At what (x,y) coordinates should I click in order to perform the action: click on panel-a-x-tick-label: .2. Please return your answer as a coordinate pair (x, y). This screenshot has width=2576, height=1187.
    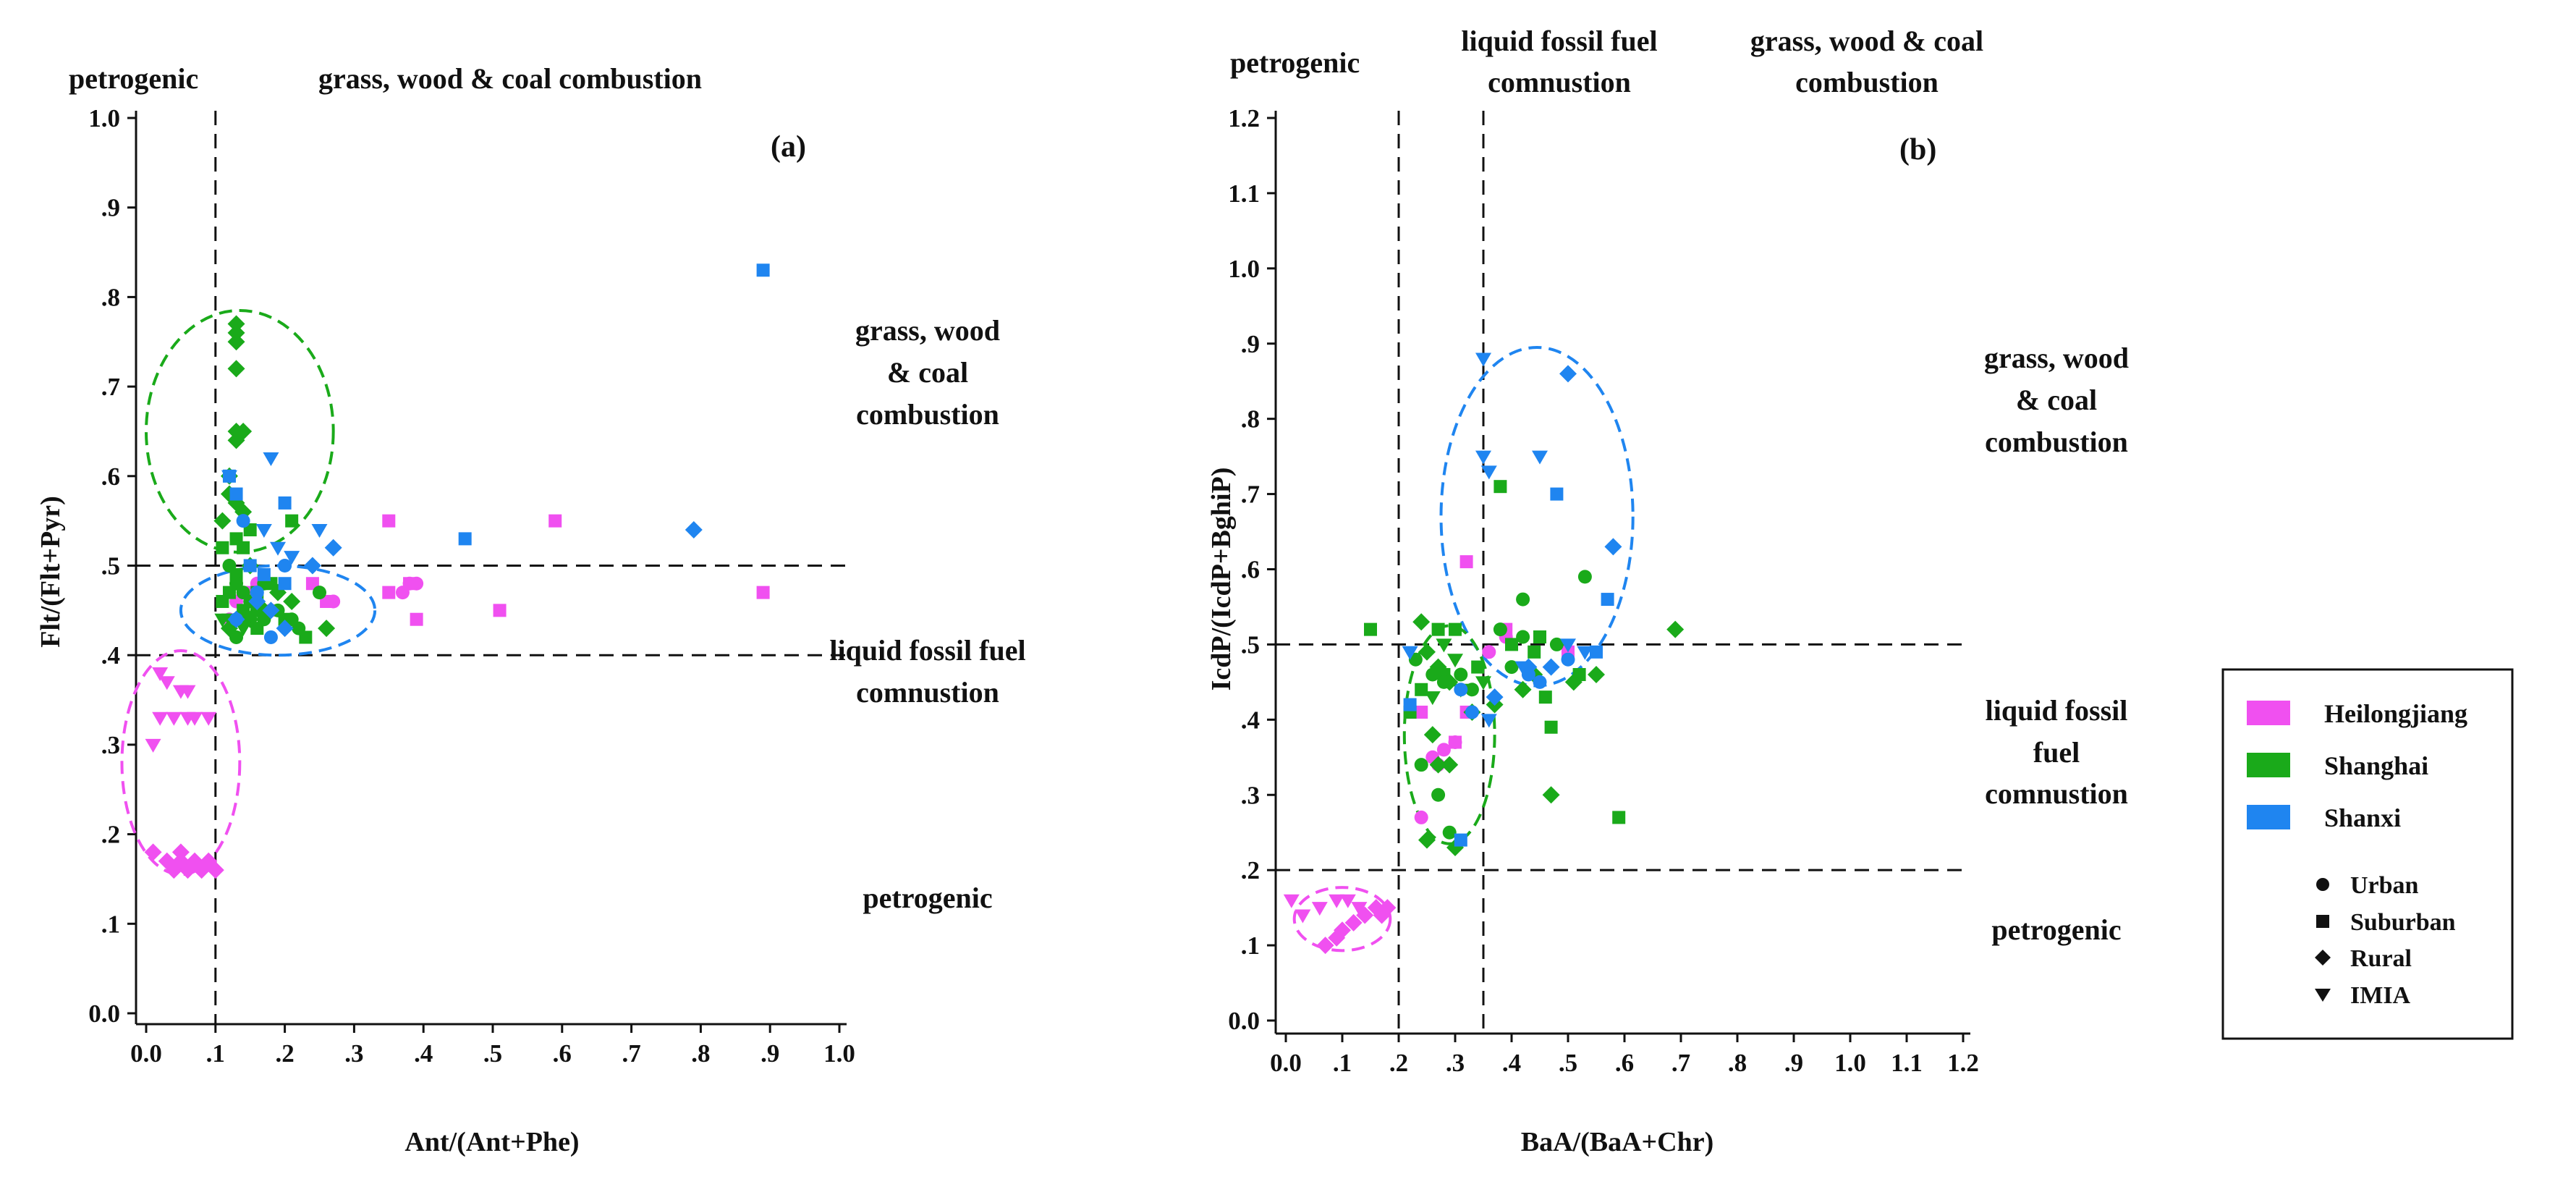
    Looking at the image, I should click on (284, 1053).